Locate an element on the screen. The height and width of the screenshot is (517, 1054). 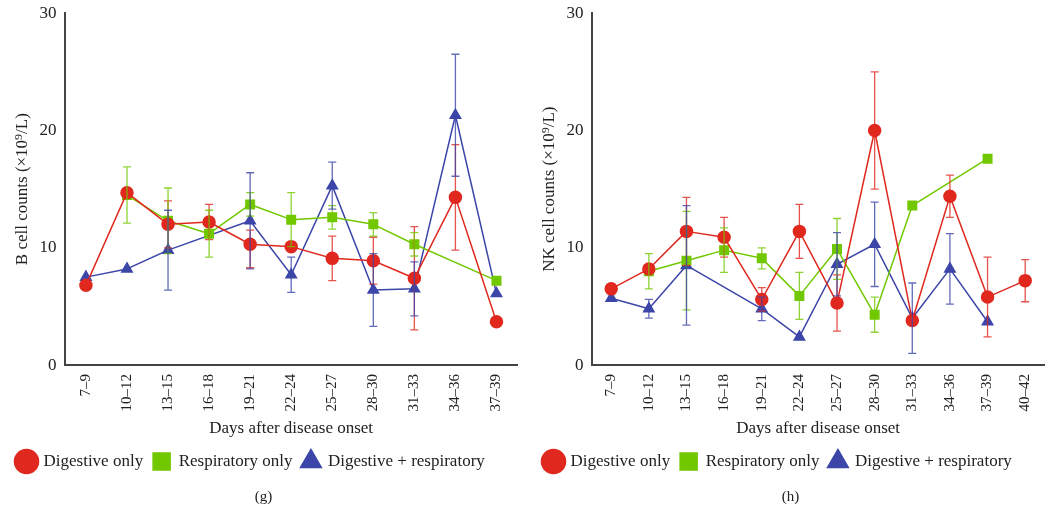
y-axis-title: NK cell counts (×10⁹/L) is located at coordinates (548, 189).